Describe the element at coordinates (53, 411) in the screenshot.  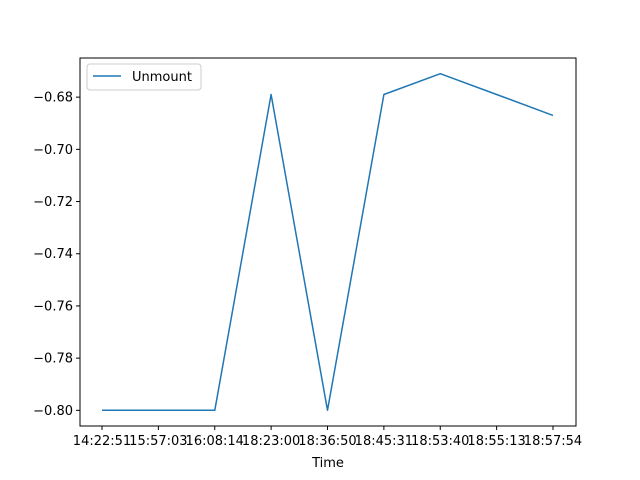
I see `y-tick-label: −0.80` at that location.